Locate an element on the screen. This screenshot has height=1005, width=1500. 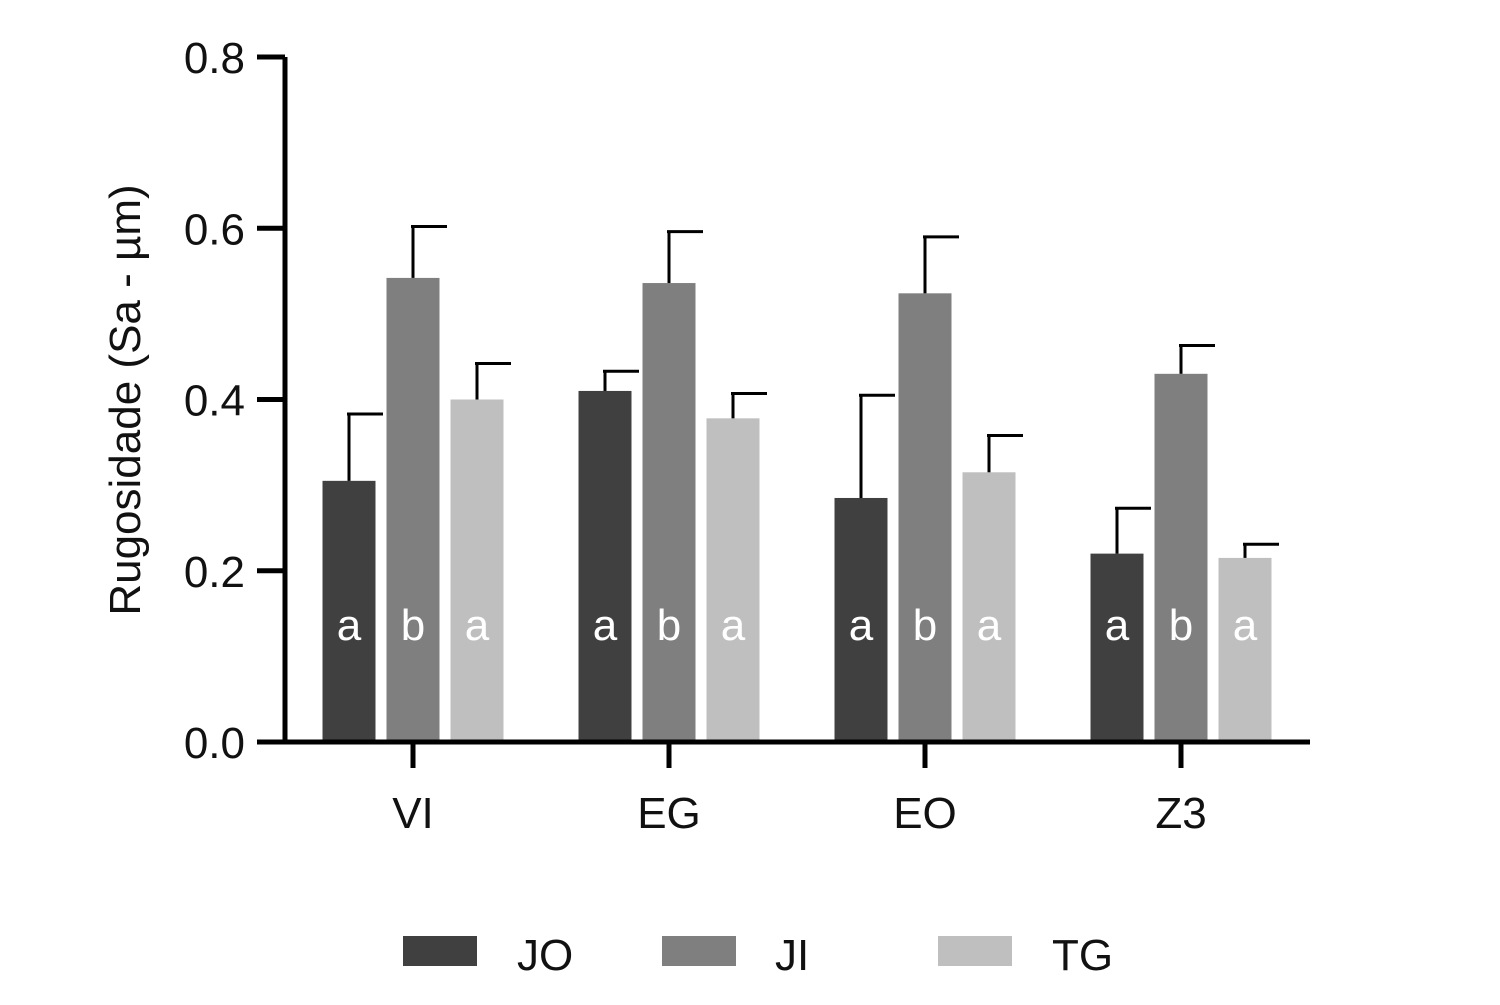
x-category-label: Z3 is located at coordinates (1180, 813).